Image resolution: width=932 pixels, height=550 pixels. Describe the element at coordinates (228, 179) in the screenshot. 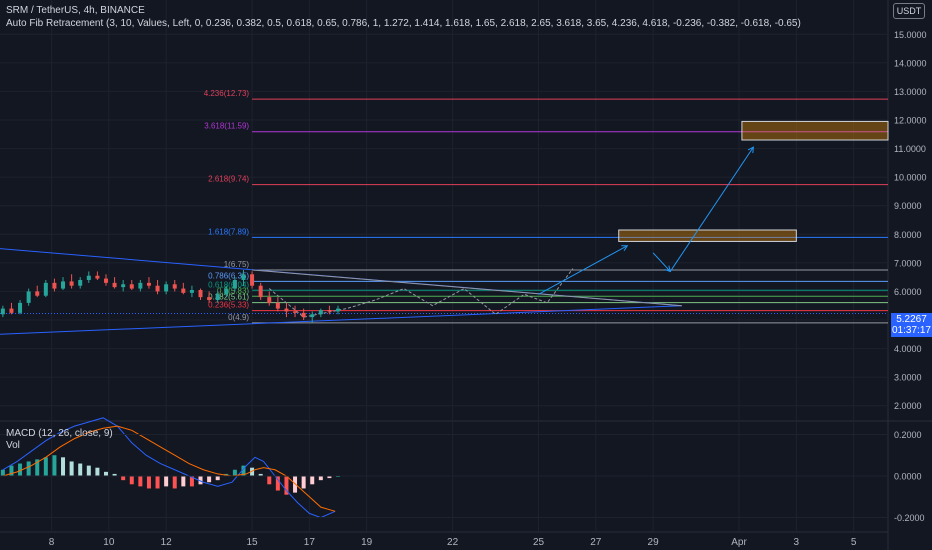

I see `fib-level-label: 2.618(9.74)` at that location.